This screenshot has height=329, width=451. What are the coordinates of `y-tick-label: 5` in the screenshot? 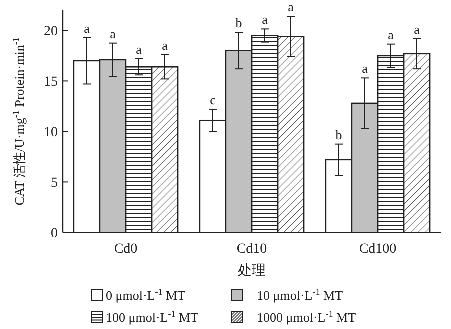 It's located at (54, 184).